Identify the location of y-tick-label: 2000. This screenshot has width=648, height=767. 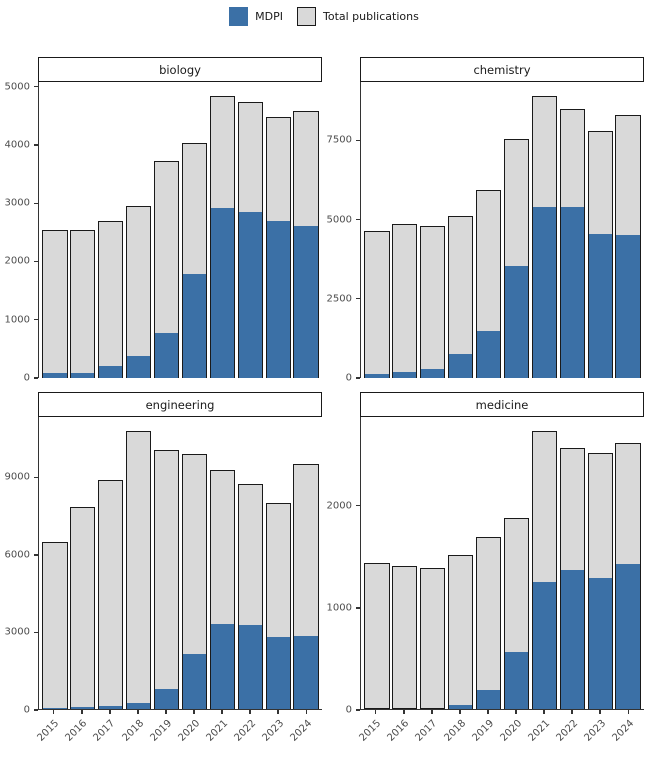
(339, 506).